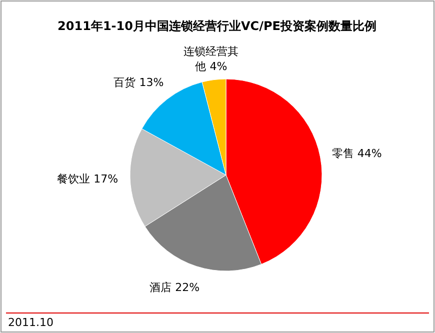 This screenshot has height=333, width=435. I want to click on text: 2011.10, so click(31, 322).